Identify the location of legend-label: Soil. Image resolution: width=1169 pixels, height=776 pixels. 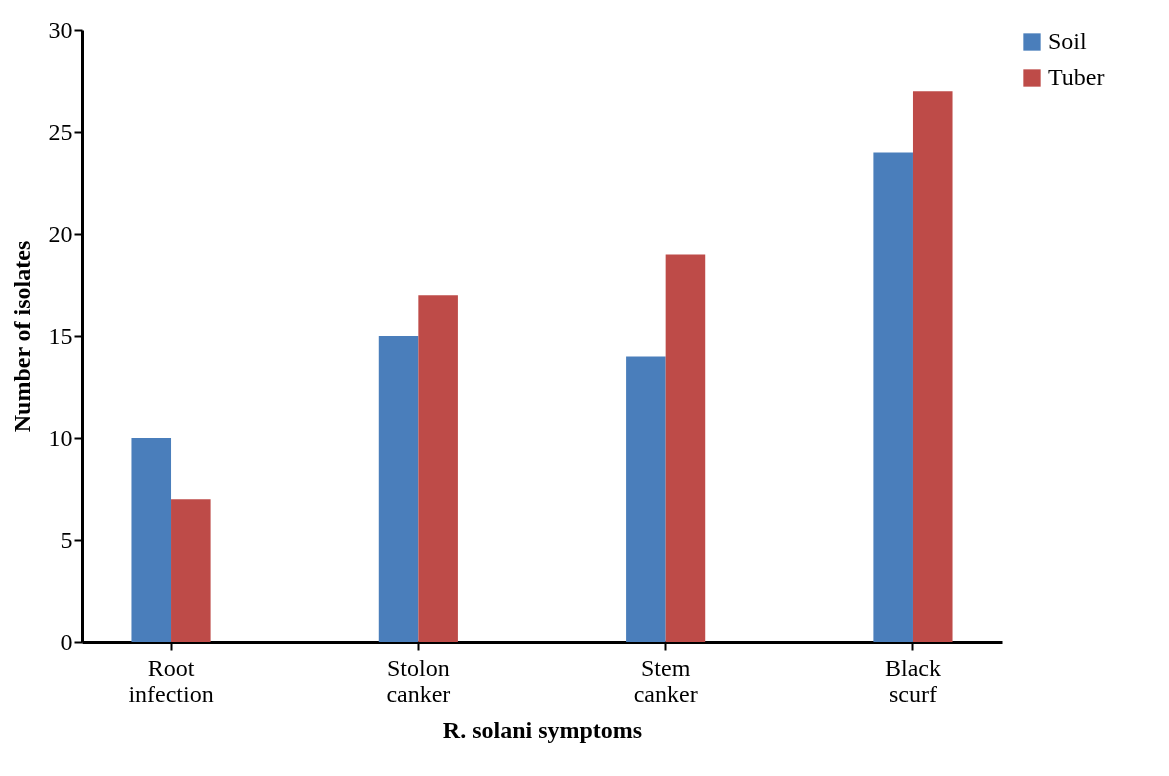
(1068, 41).